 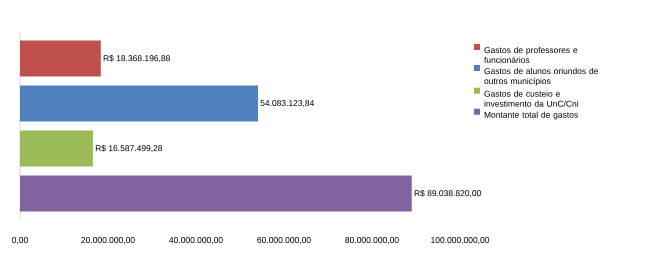 I want to click on legend-label: Gastos de professores e funcionários, so click(x=531, y=55).